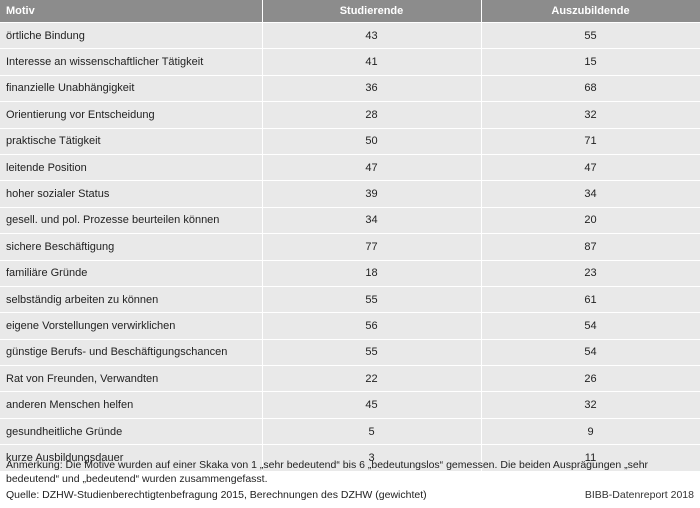 The width and height of the screenshot is (700, 508). I want to click on cell-studierende: 39, so click(372, 194).